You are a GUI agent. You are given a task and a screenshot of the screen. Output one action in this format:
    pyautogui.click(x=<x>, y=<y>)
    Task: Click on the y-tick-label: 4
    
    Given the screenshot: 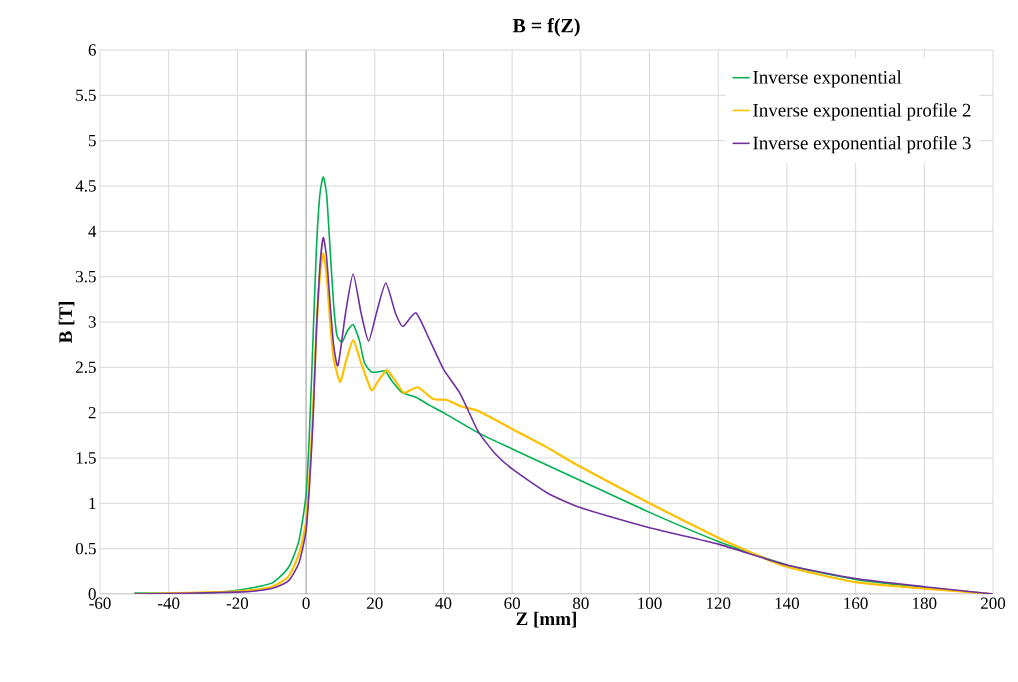 What is the action you would take?
    pyautogui.click(x=92, y=231)
    